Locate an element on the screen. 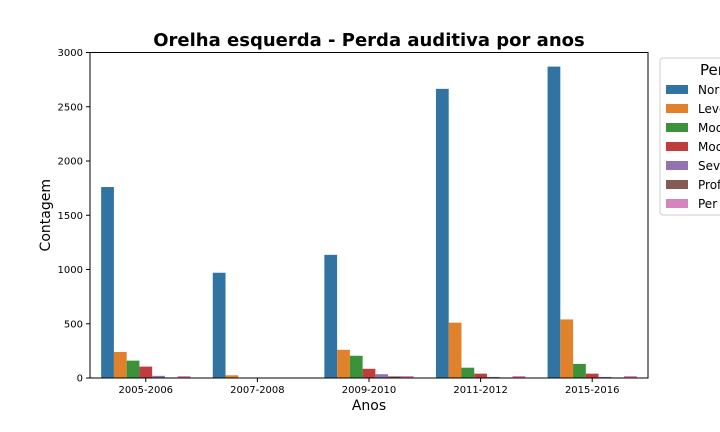 This screenshot has width=720, height=432. y-axis: 0 500 1000 1500 2000 2500 3000 is located at coordinates (74, 216).